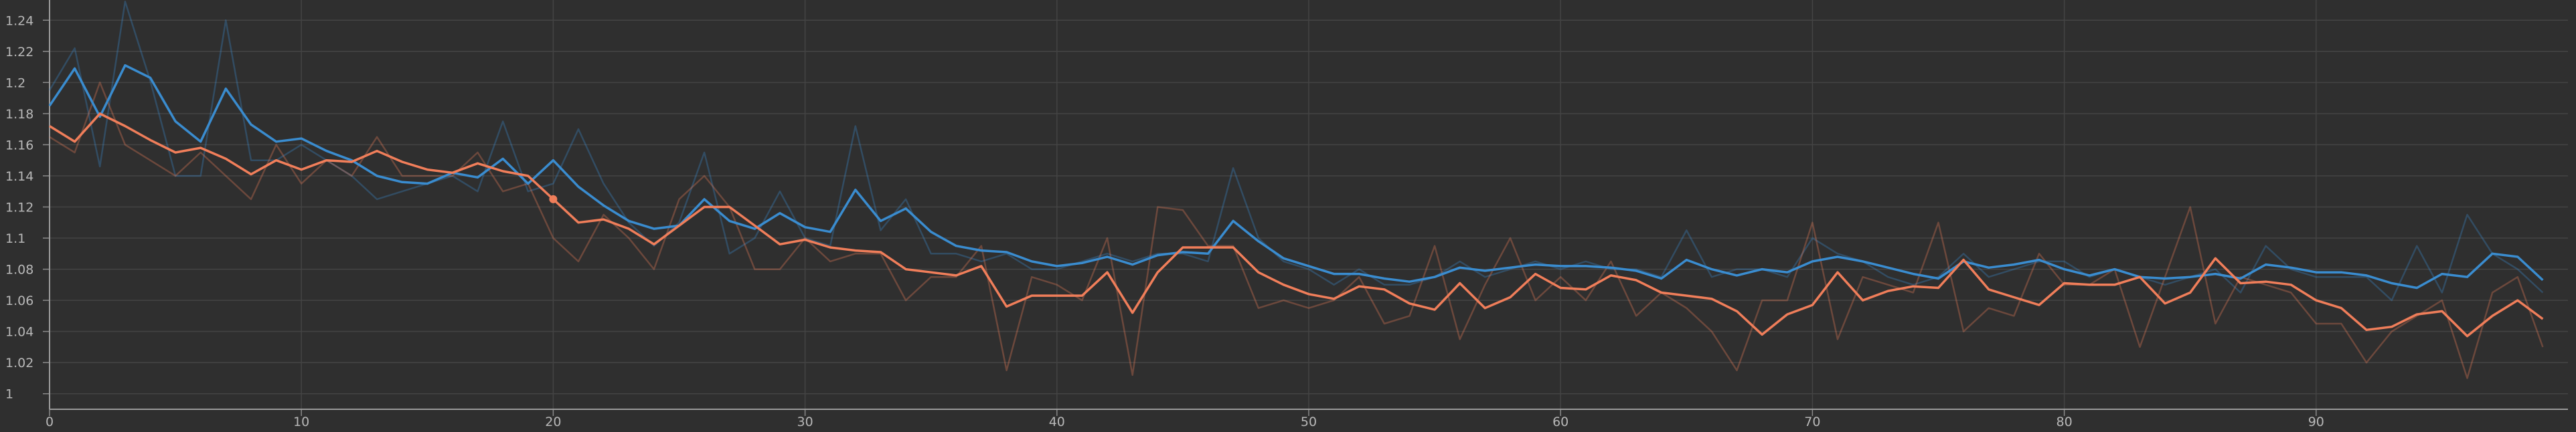 Image resolution: width=2576 pixels, height=432 pixels. Describe the element at coordinates (805, 422) in the screenshot. I see `x-tick-label: 30` at that location.